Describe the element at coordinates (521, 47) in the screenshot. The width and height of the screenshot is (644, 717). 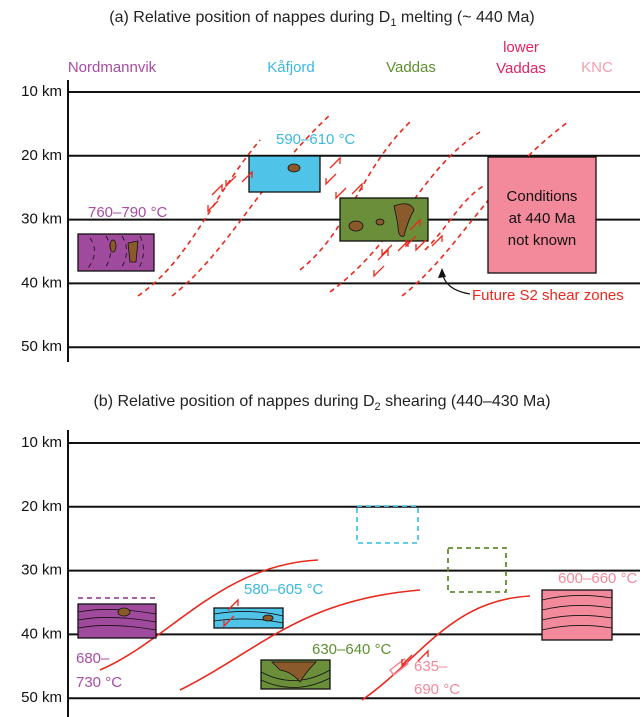
I see `nappe-label: lower` at that location.